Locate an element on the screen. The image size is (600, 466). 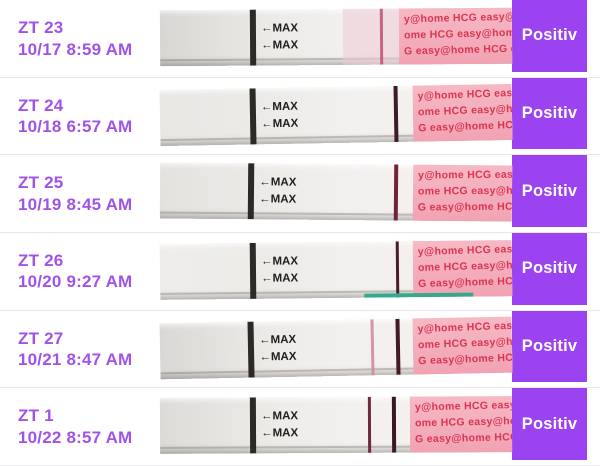
strip-pink-tint is located at coordinates (371, 36).